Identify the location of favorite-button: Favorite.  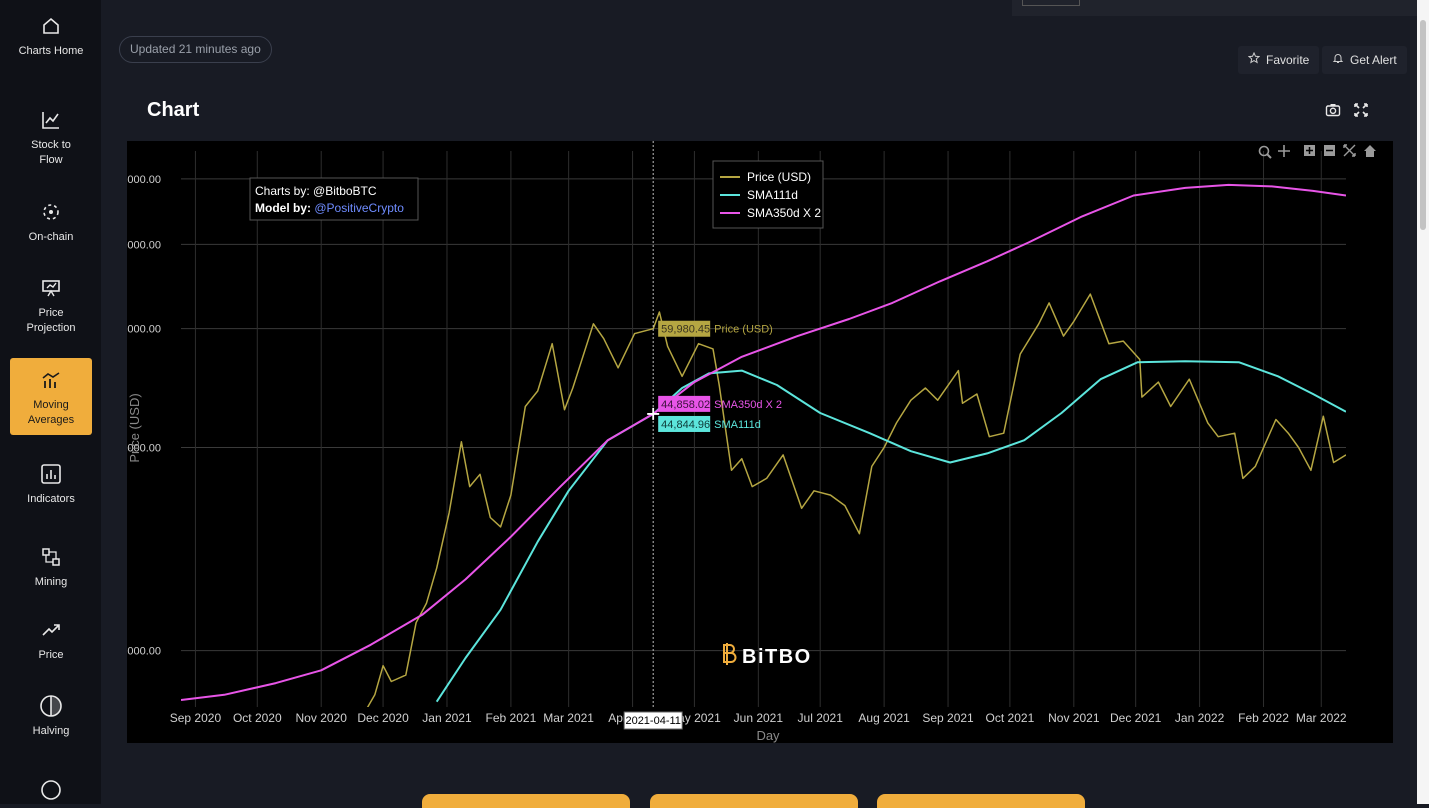
(1279, 60).